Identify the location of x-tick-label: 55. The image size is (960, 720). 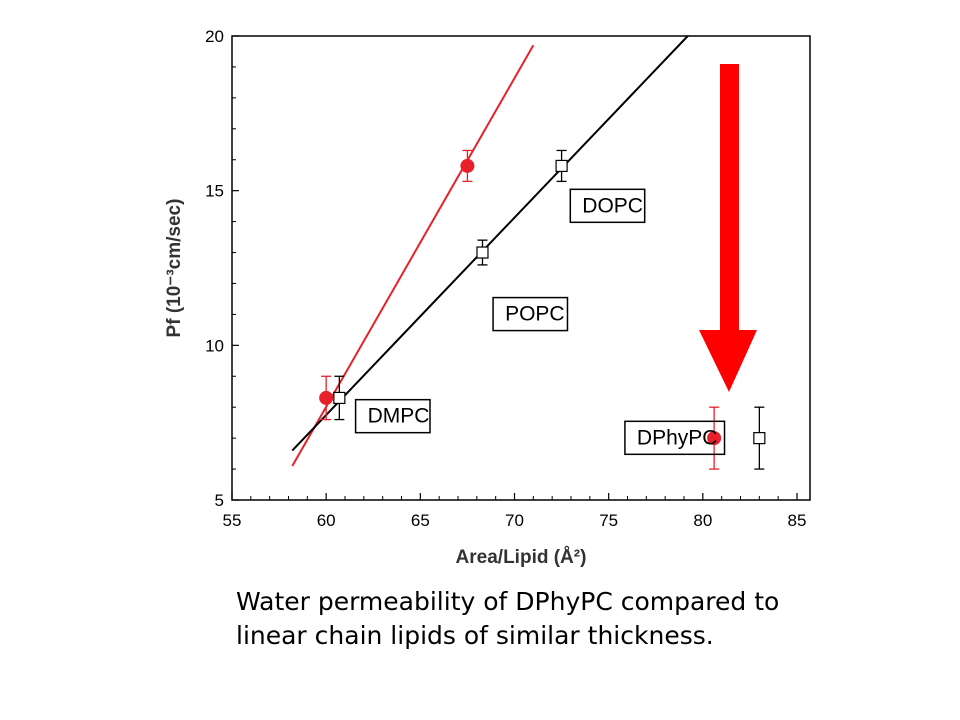
(232, 520).